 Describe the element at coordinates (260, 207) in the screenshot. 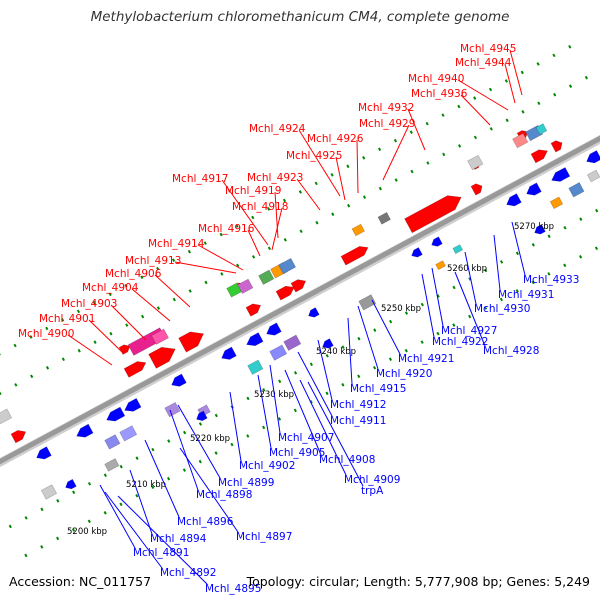

I see `gene-label-forward: Mchl_4918` at that location.